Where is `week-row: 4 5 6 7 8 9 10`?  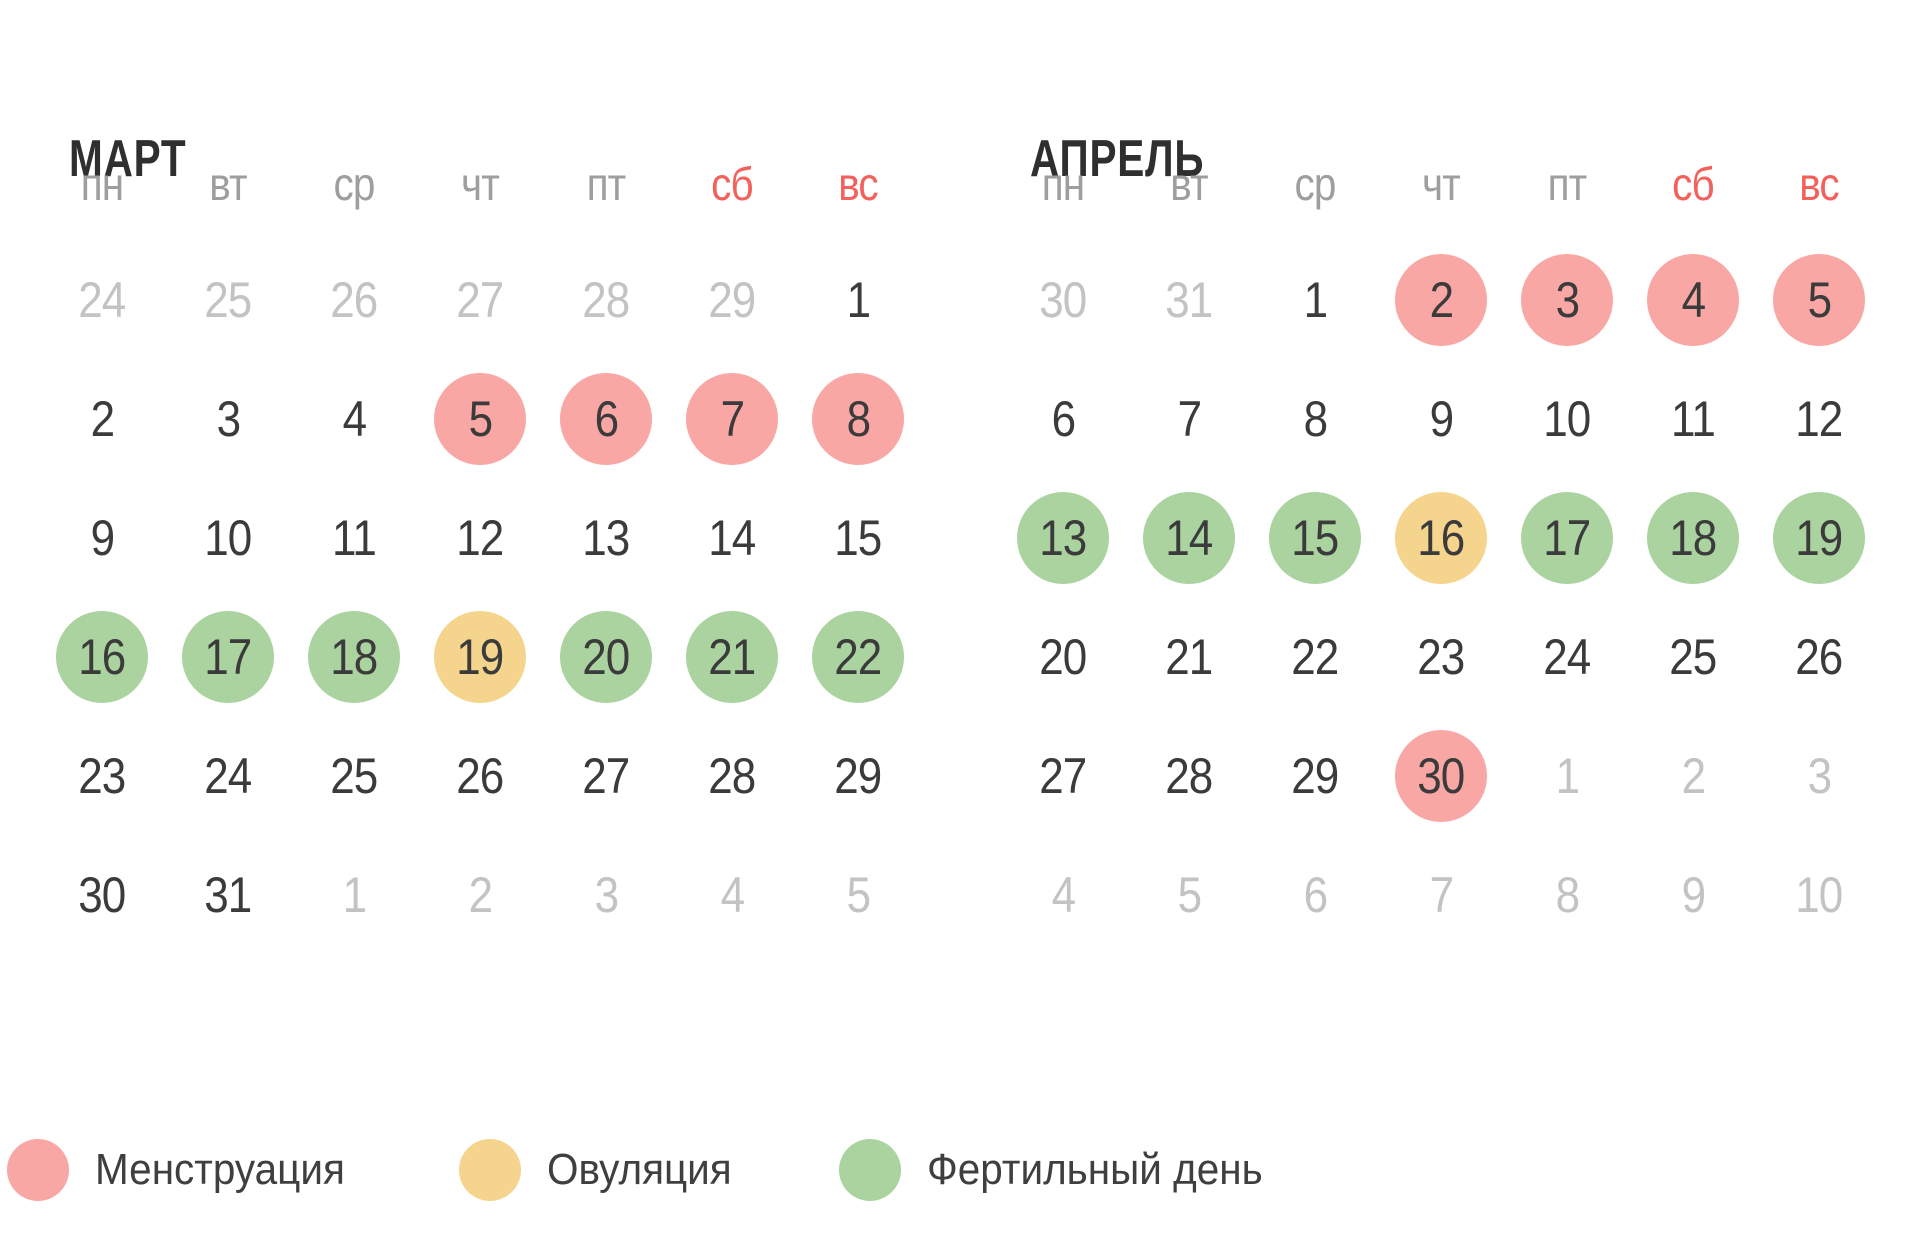 week-row: 4 5 6 7 8 9 10 is located at coordinates (1441, 894).